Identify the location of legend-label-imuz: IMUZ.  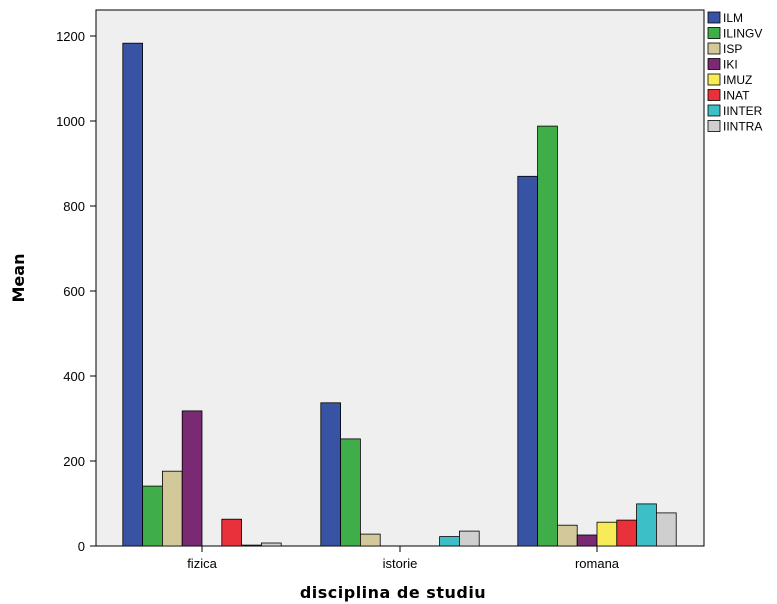
(737, 80).